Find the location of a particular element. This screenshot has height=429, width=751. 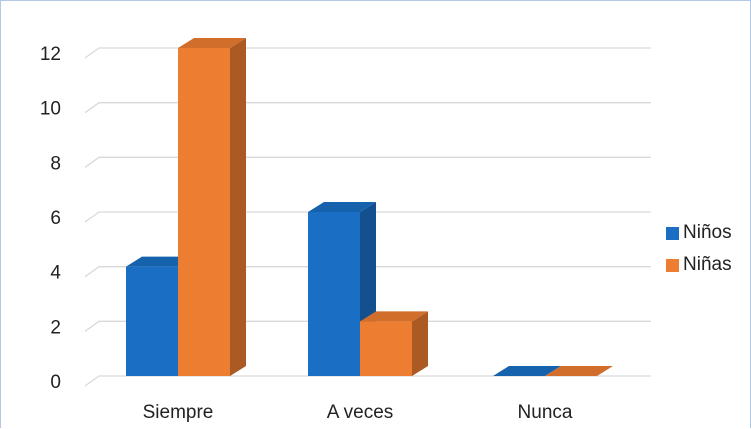

y-tick-label: 10 is located at coordinates (50, 109).